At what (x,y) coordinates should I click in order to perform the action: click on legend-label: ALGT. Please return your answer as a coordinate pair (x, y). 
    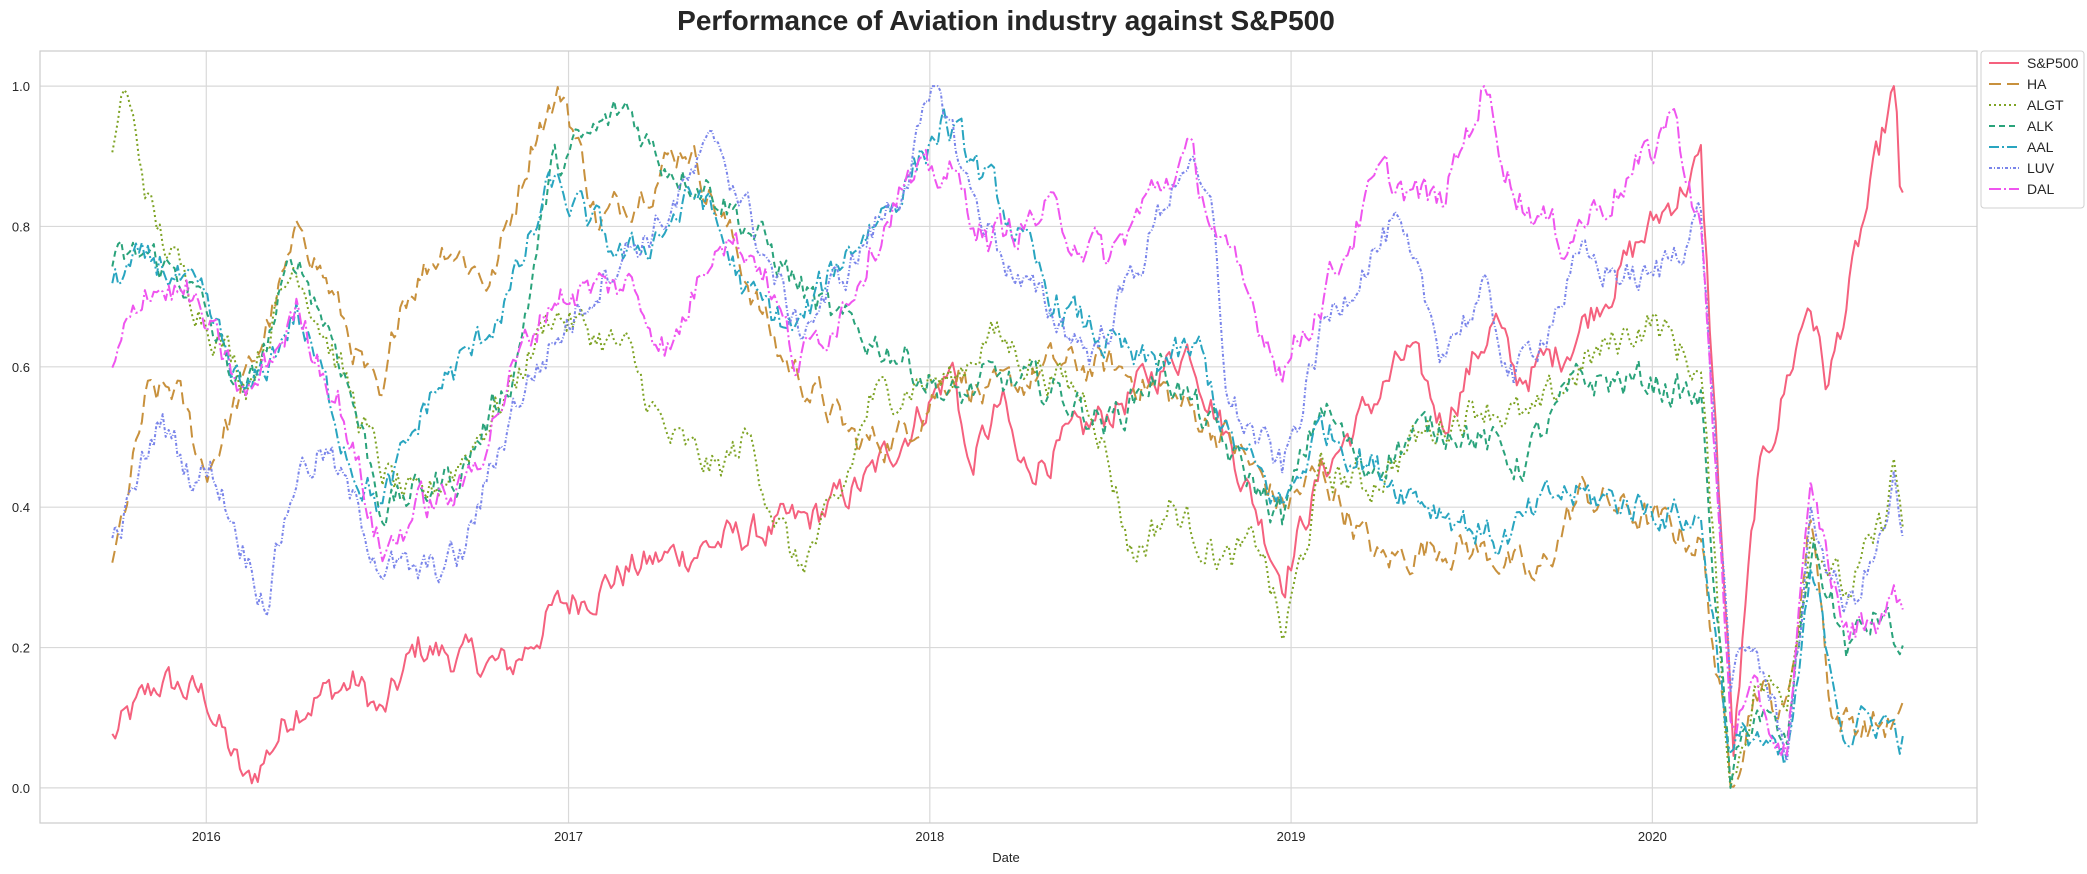
    Looking at the image, I should click on (2045, 105).